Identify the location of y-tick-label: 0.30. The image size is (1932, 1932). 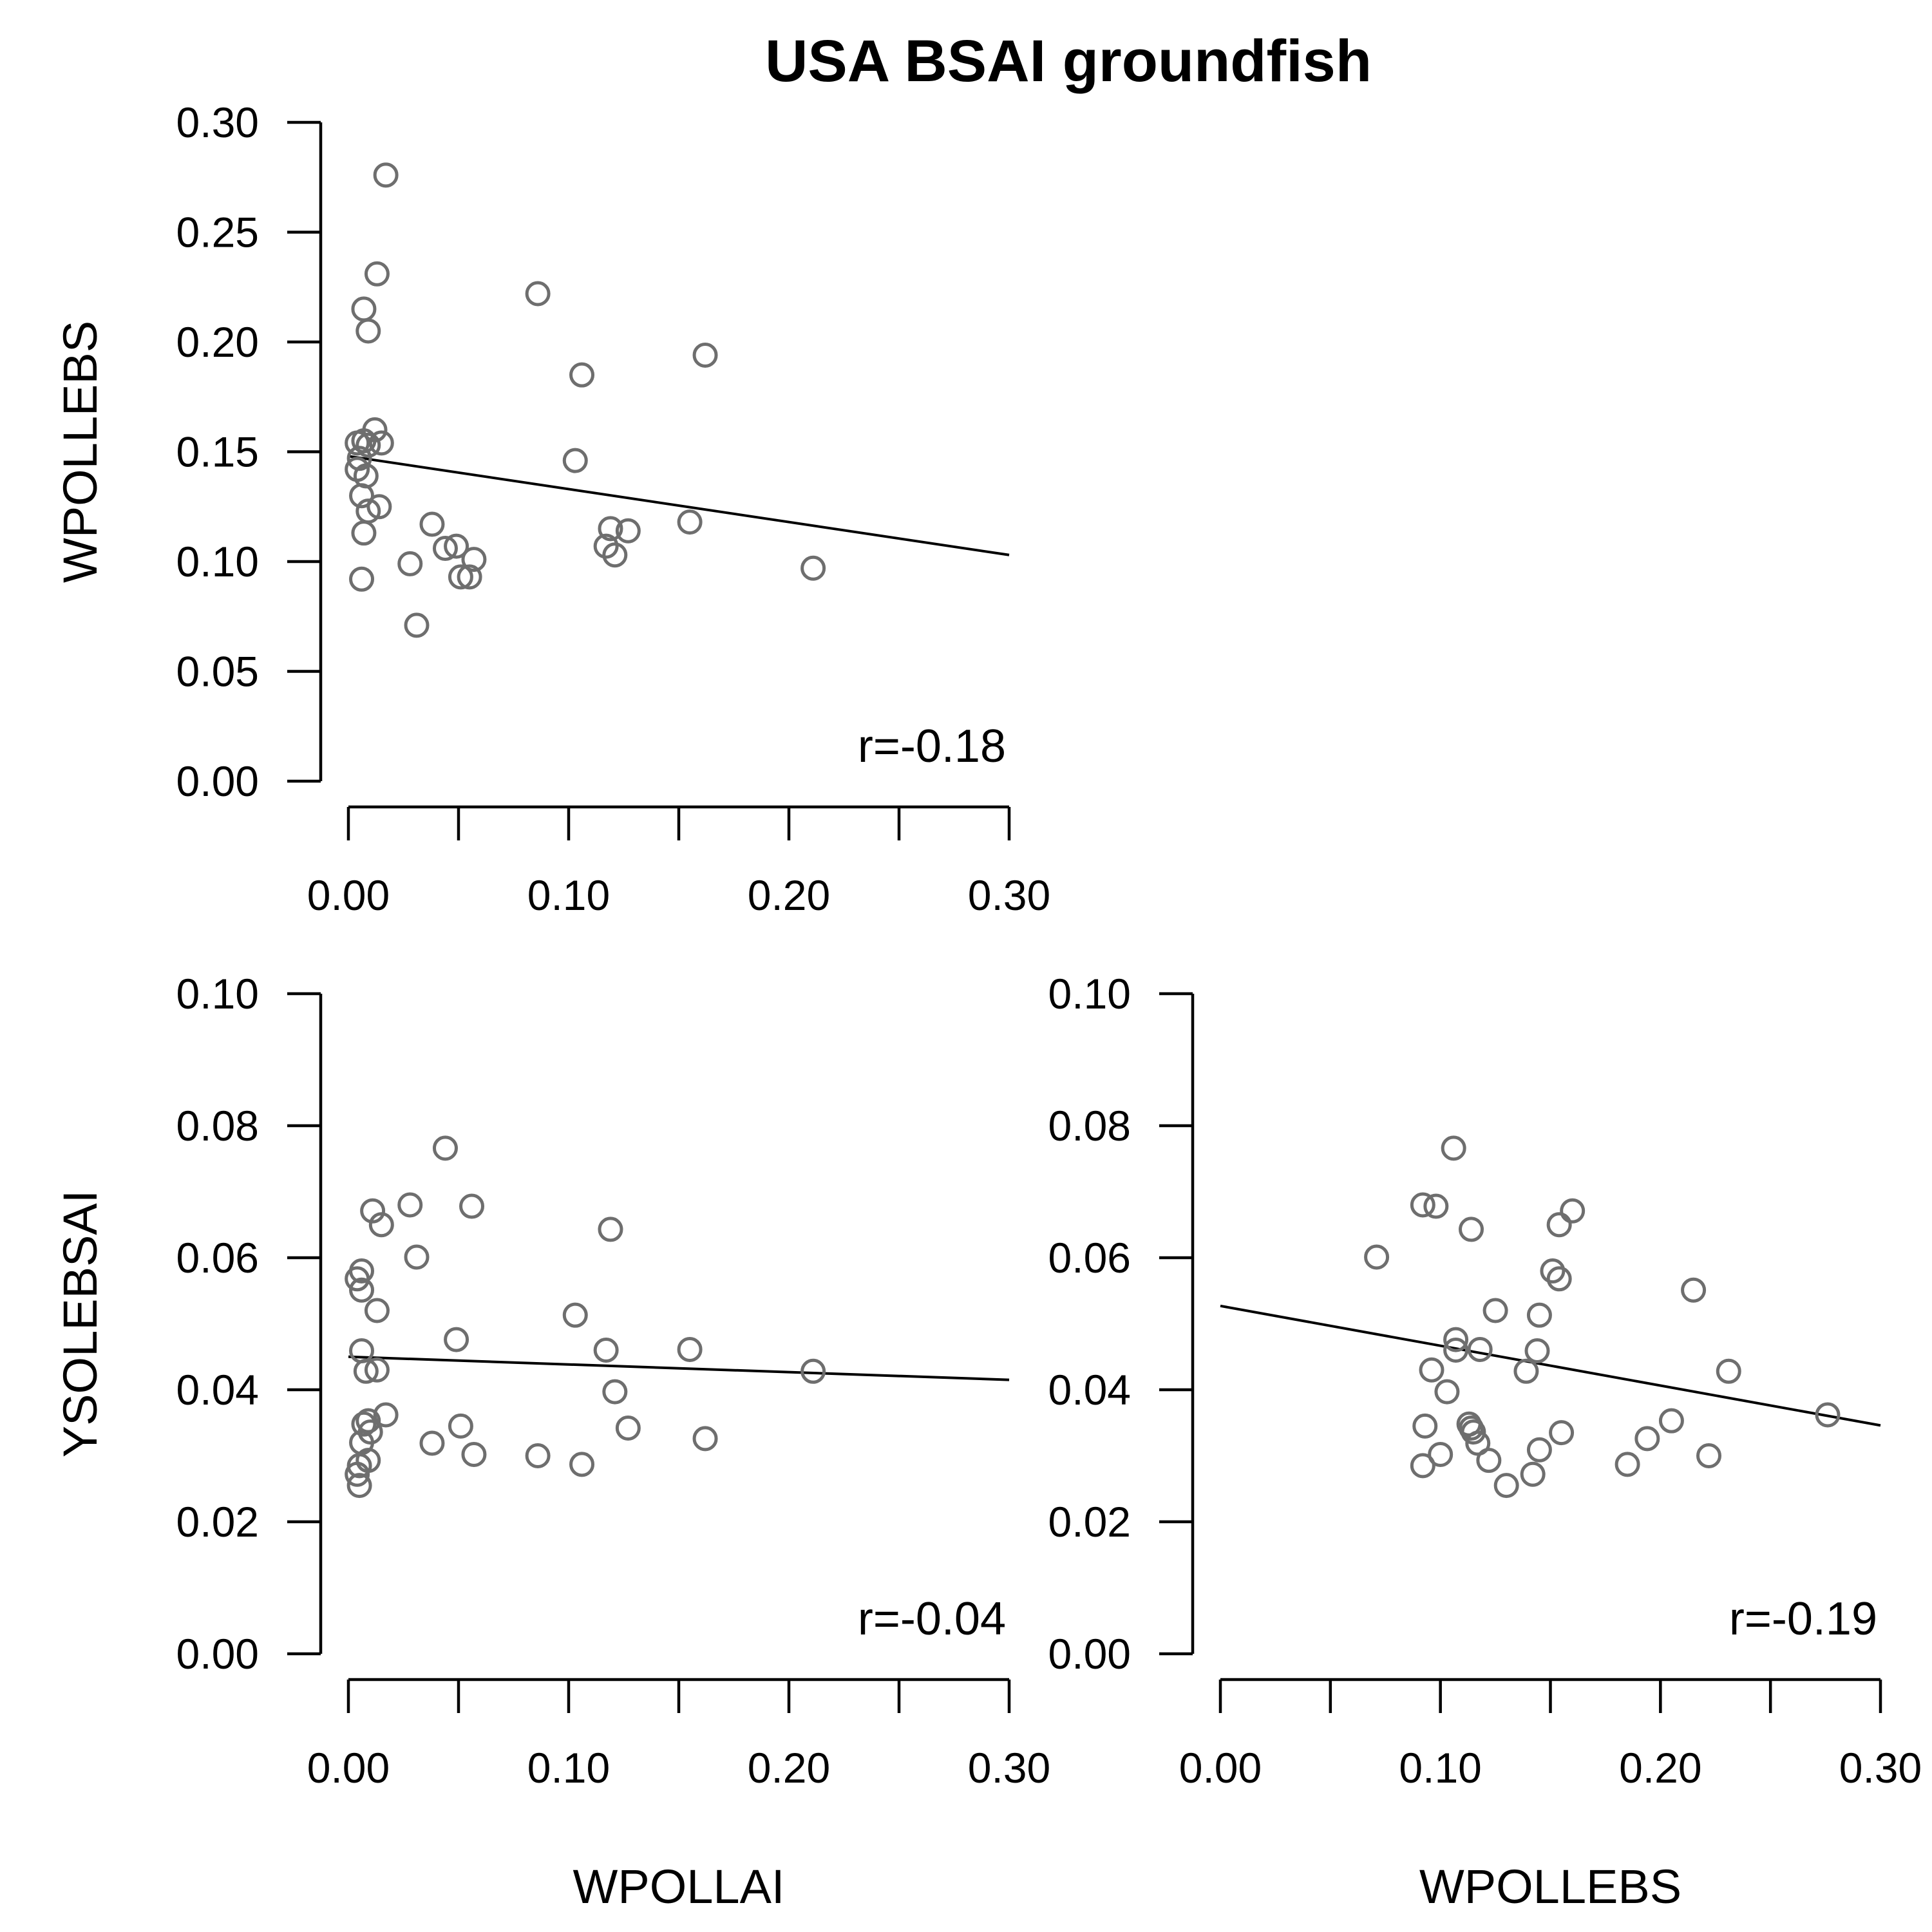
(217, 123).